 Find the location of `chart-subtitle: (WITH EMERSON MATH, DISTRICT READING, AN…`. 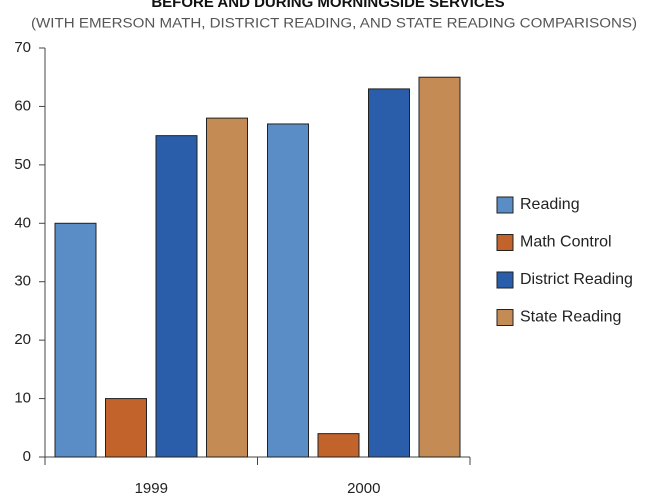

chart-subtitle: (WITH EMERSON MATH, DISTRICT READING, AN… is located at coordinates (334, 23).